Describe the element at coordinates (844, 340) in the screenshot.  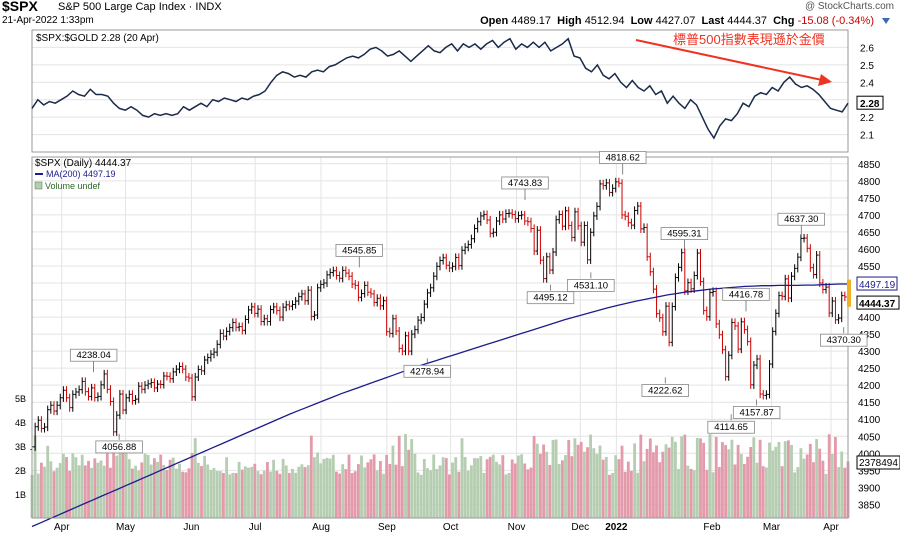
I see `price-label: 4370.30` at that location.